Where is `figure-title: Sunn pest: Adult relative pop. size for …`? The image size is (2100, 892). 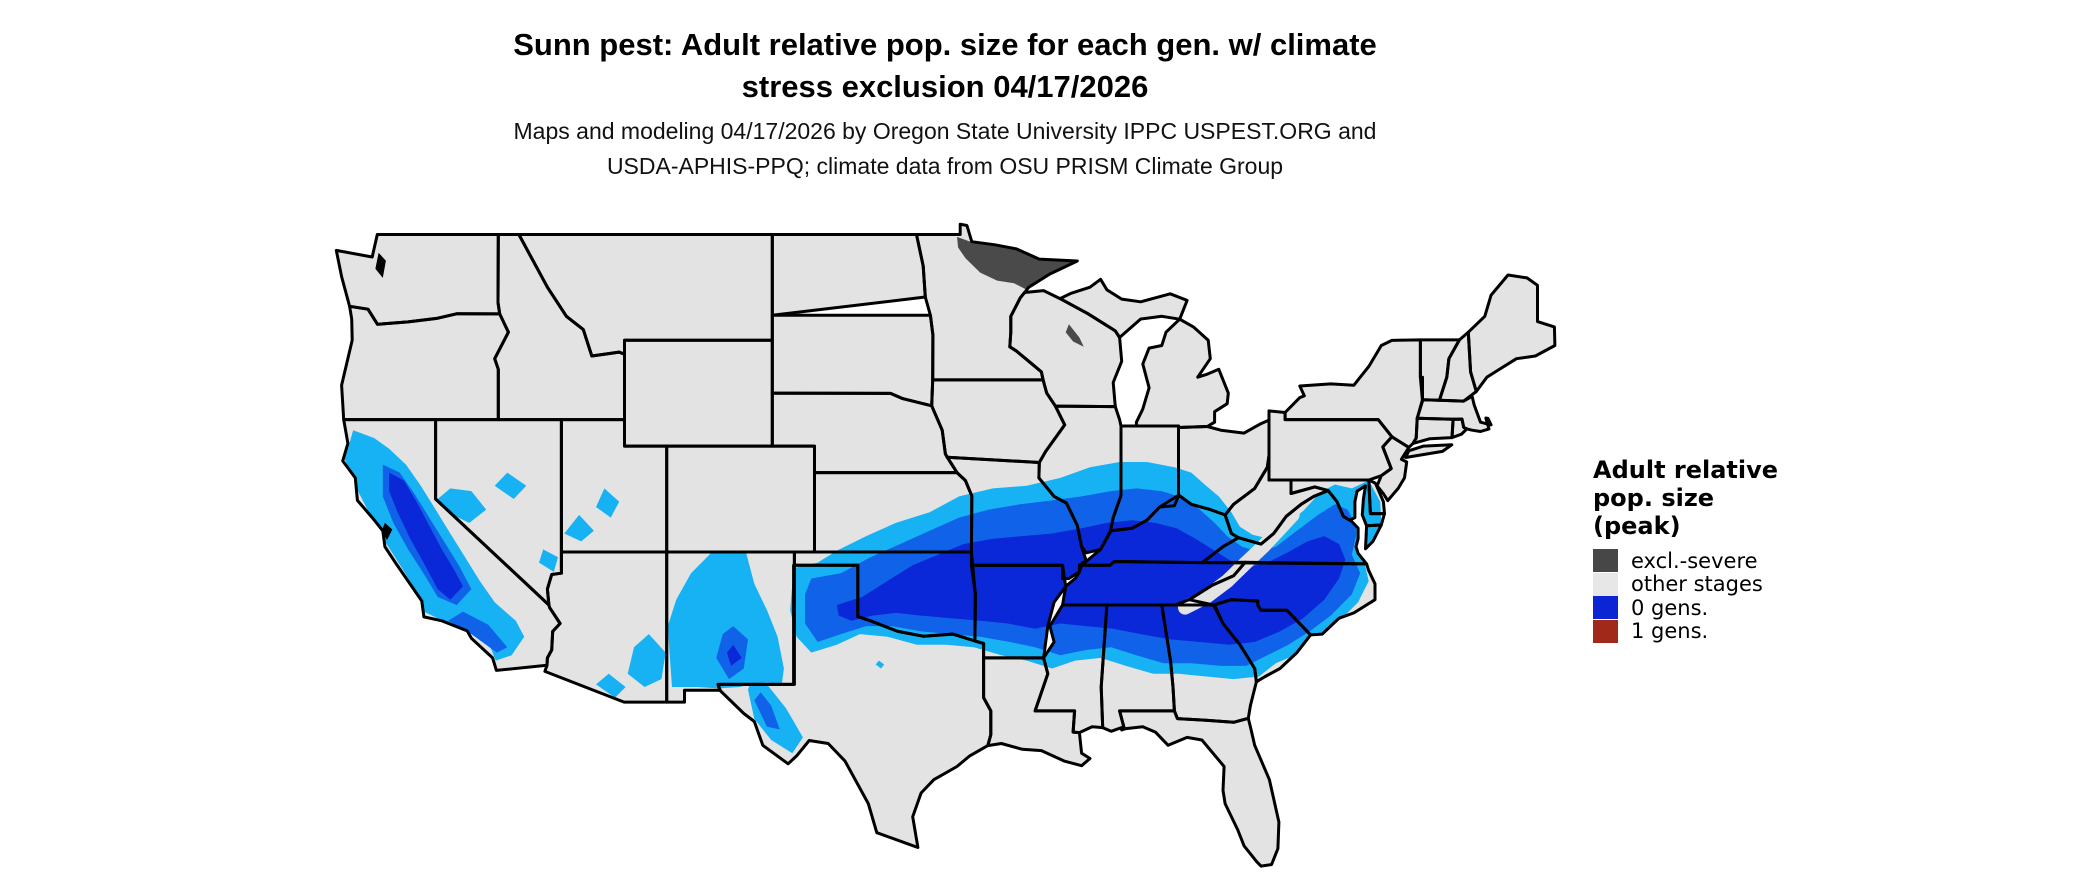 figure-title: Sunn pest: Adult relative pop. size for … is located at coordinates (945, 66).